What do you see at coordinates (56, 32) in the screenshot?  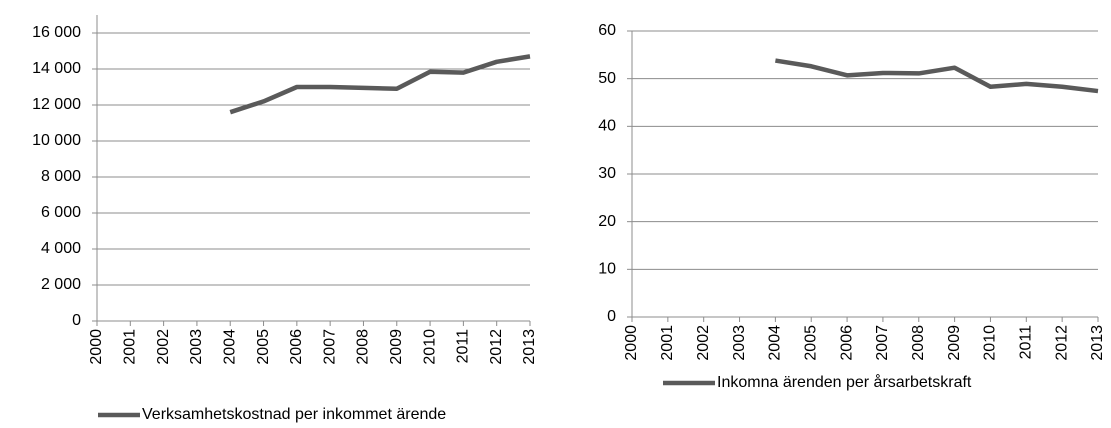 I see `y-tick-label: 16 000` at bounding box center [56, 32].